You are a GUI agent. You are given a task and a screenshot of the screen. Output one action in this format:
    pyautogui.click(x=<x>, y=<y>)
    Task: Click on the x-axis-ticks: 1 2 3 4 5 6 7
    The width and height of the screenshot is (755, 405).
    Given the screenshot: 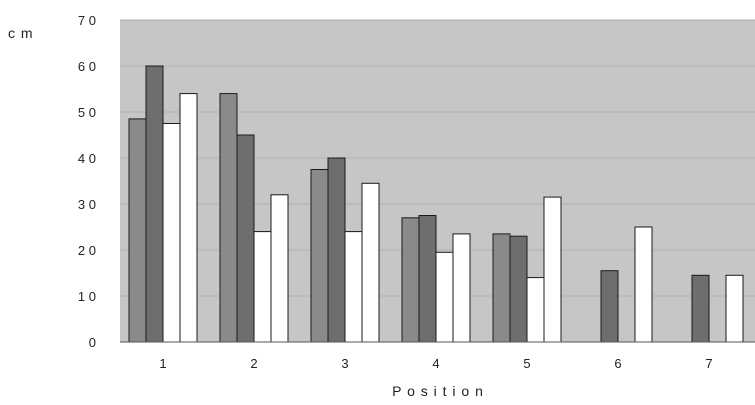 What is the action you would take?
    pyautogui.click(x=435, y=363)
    